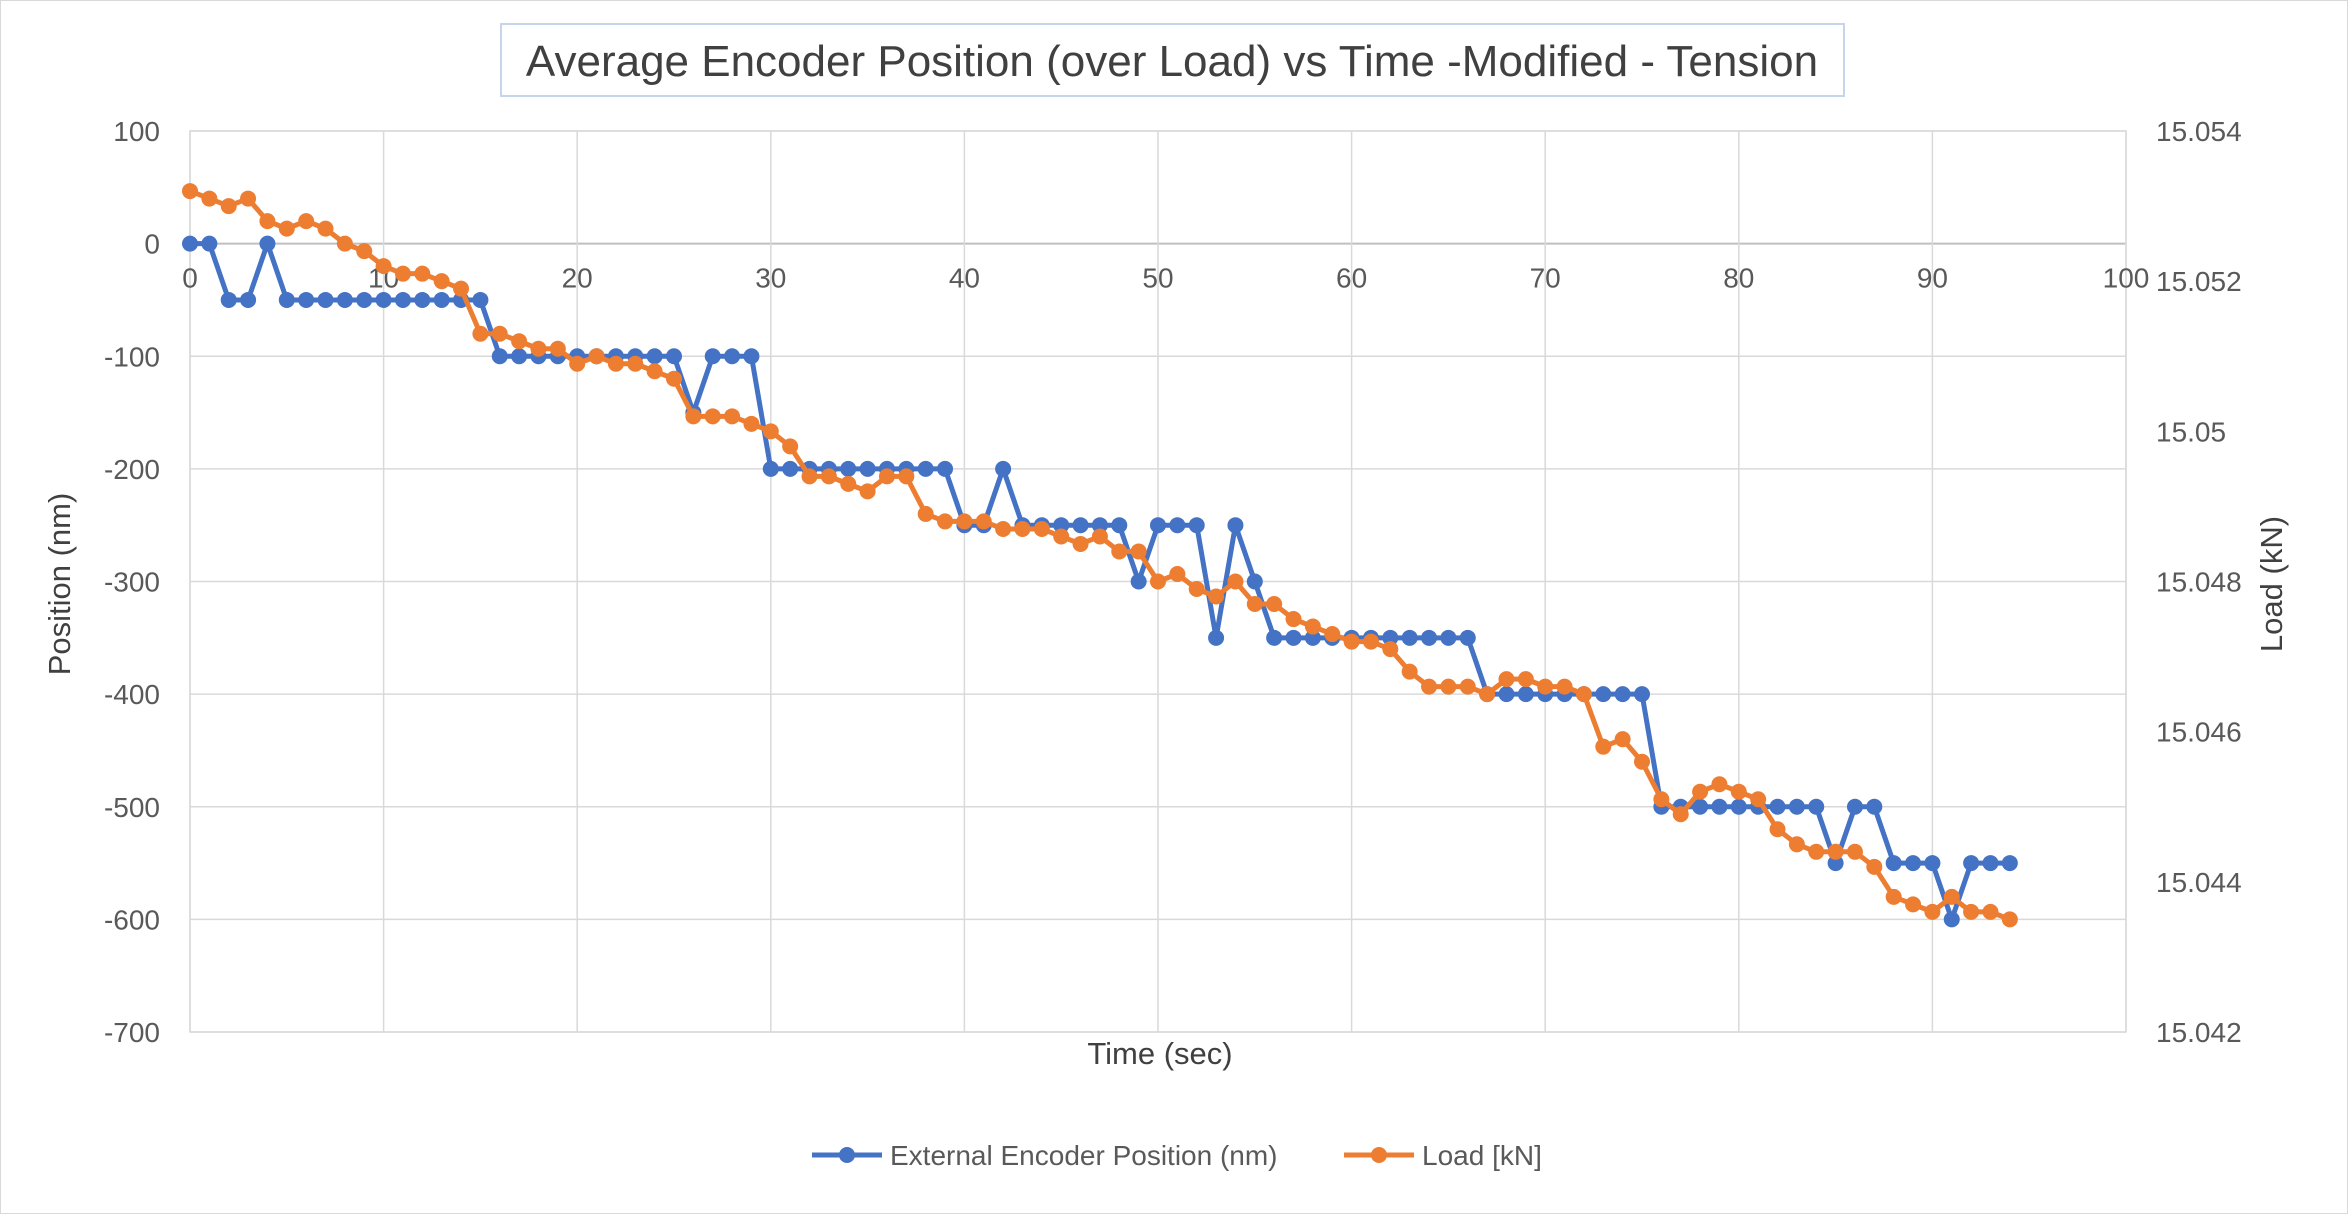 The height and width of the screenshot is (1219, 2348). I want to click on title-box, so click(1172, 60).